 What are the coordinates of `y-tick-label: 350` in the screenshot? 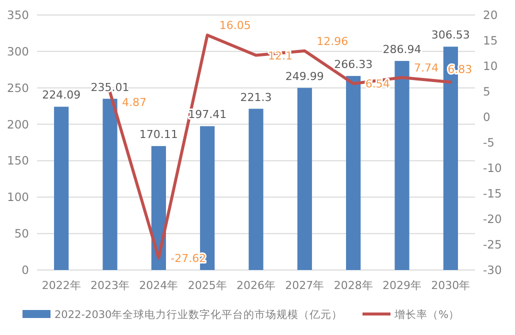 It's located at (18, 15).